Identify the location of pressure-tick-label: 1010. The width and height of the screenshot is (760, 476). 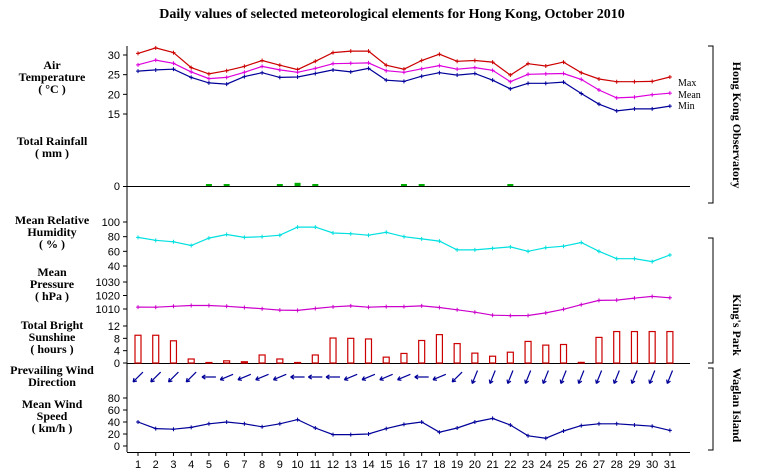
(108, 310).